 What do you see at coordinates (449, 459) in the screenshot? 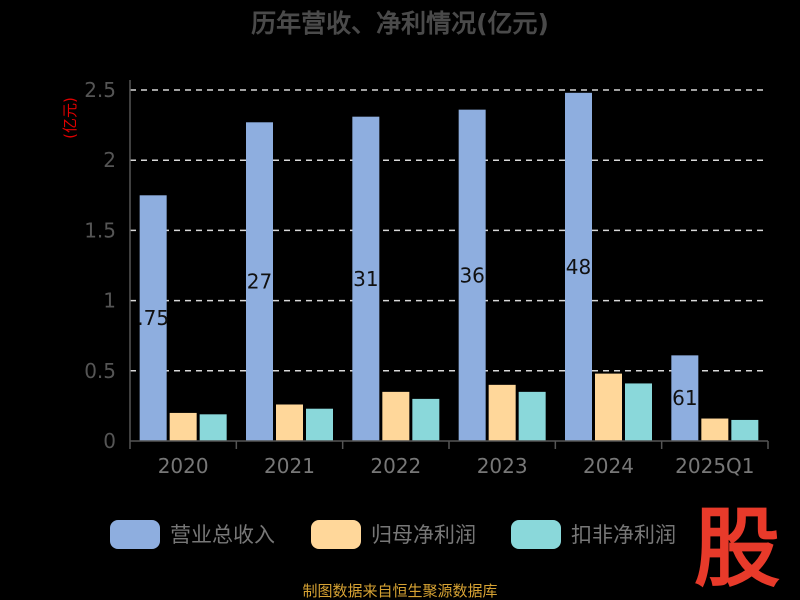
I see `x-axis: 2020 2021 2022 2023 2024 2025Q1` at bounding box center [449, 459].